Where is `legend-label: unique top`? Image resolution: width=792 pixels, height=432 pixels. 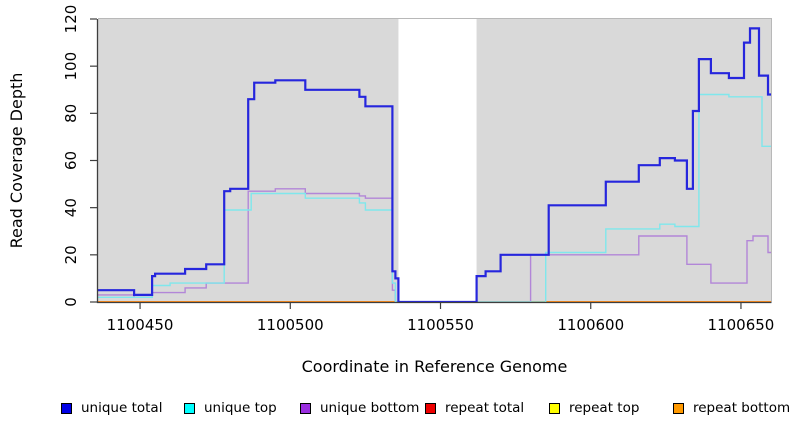
legend-label: unique top is located at coordinates (240, 408).